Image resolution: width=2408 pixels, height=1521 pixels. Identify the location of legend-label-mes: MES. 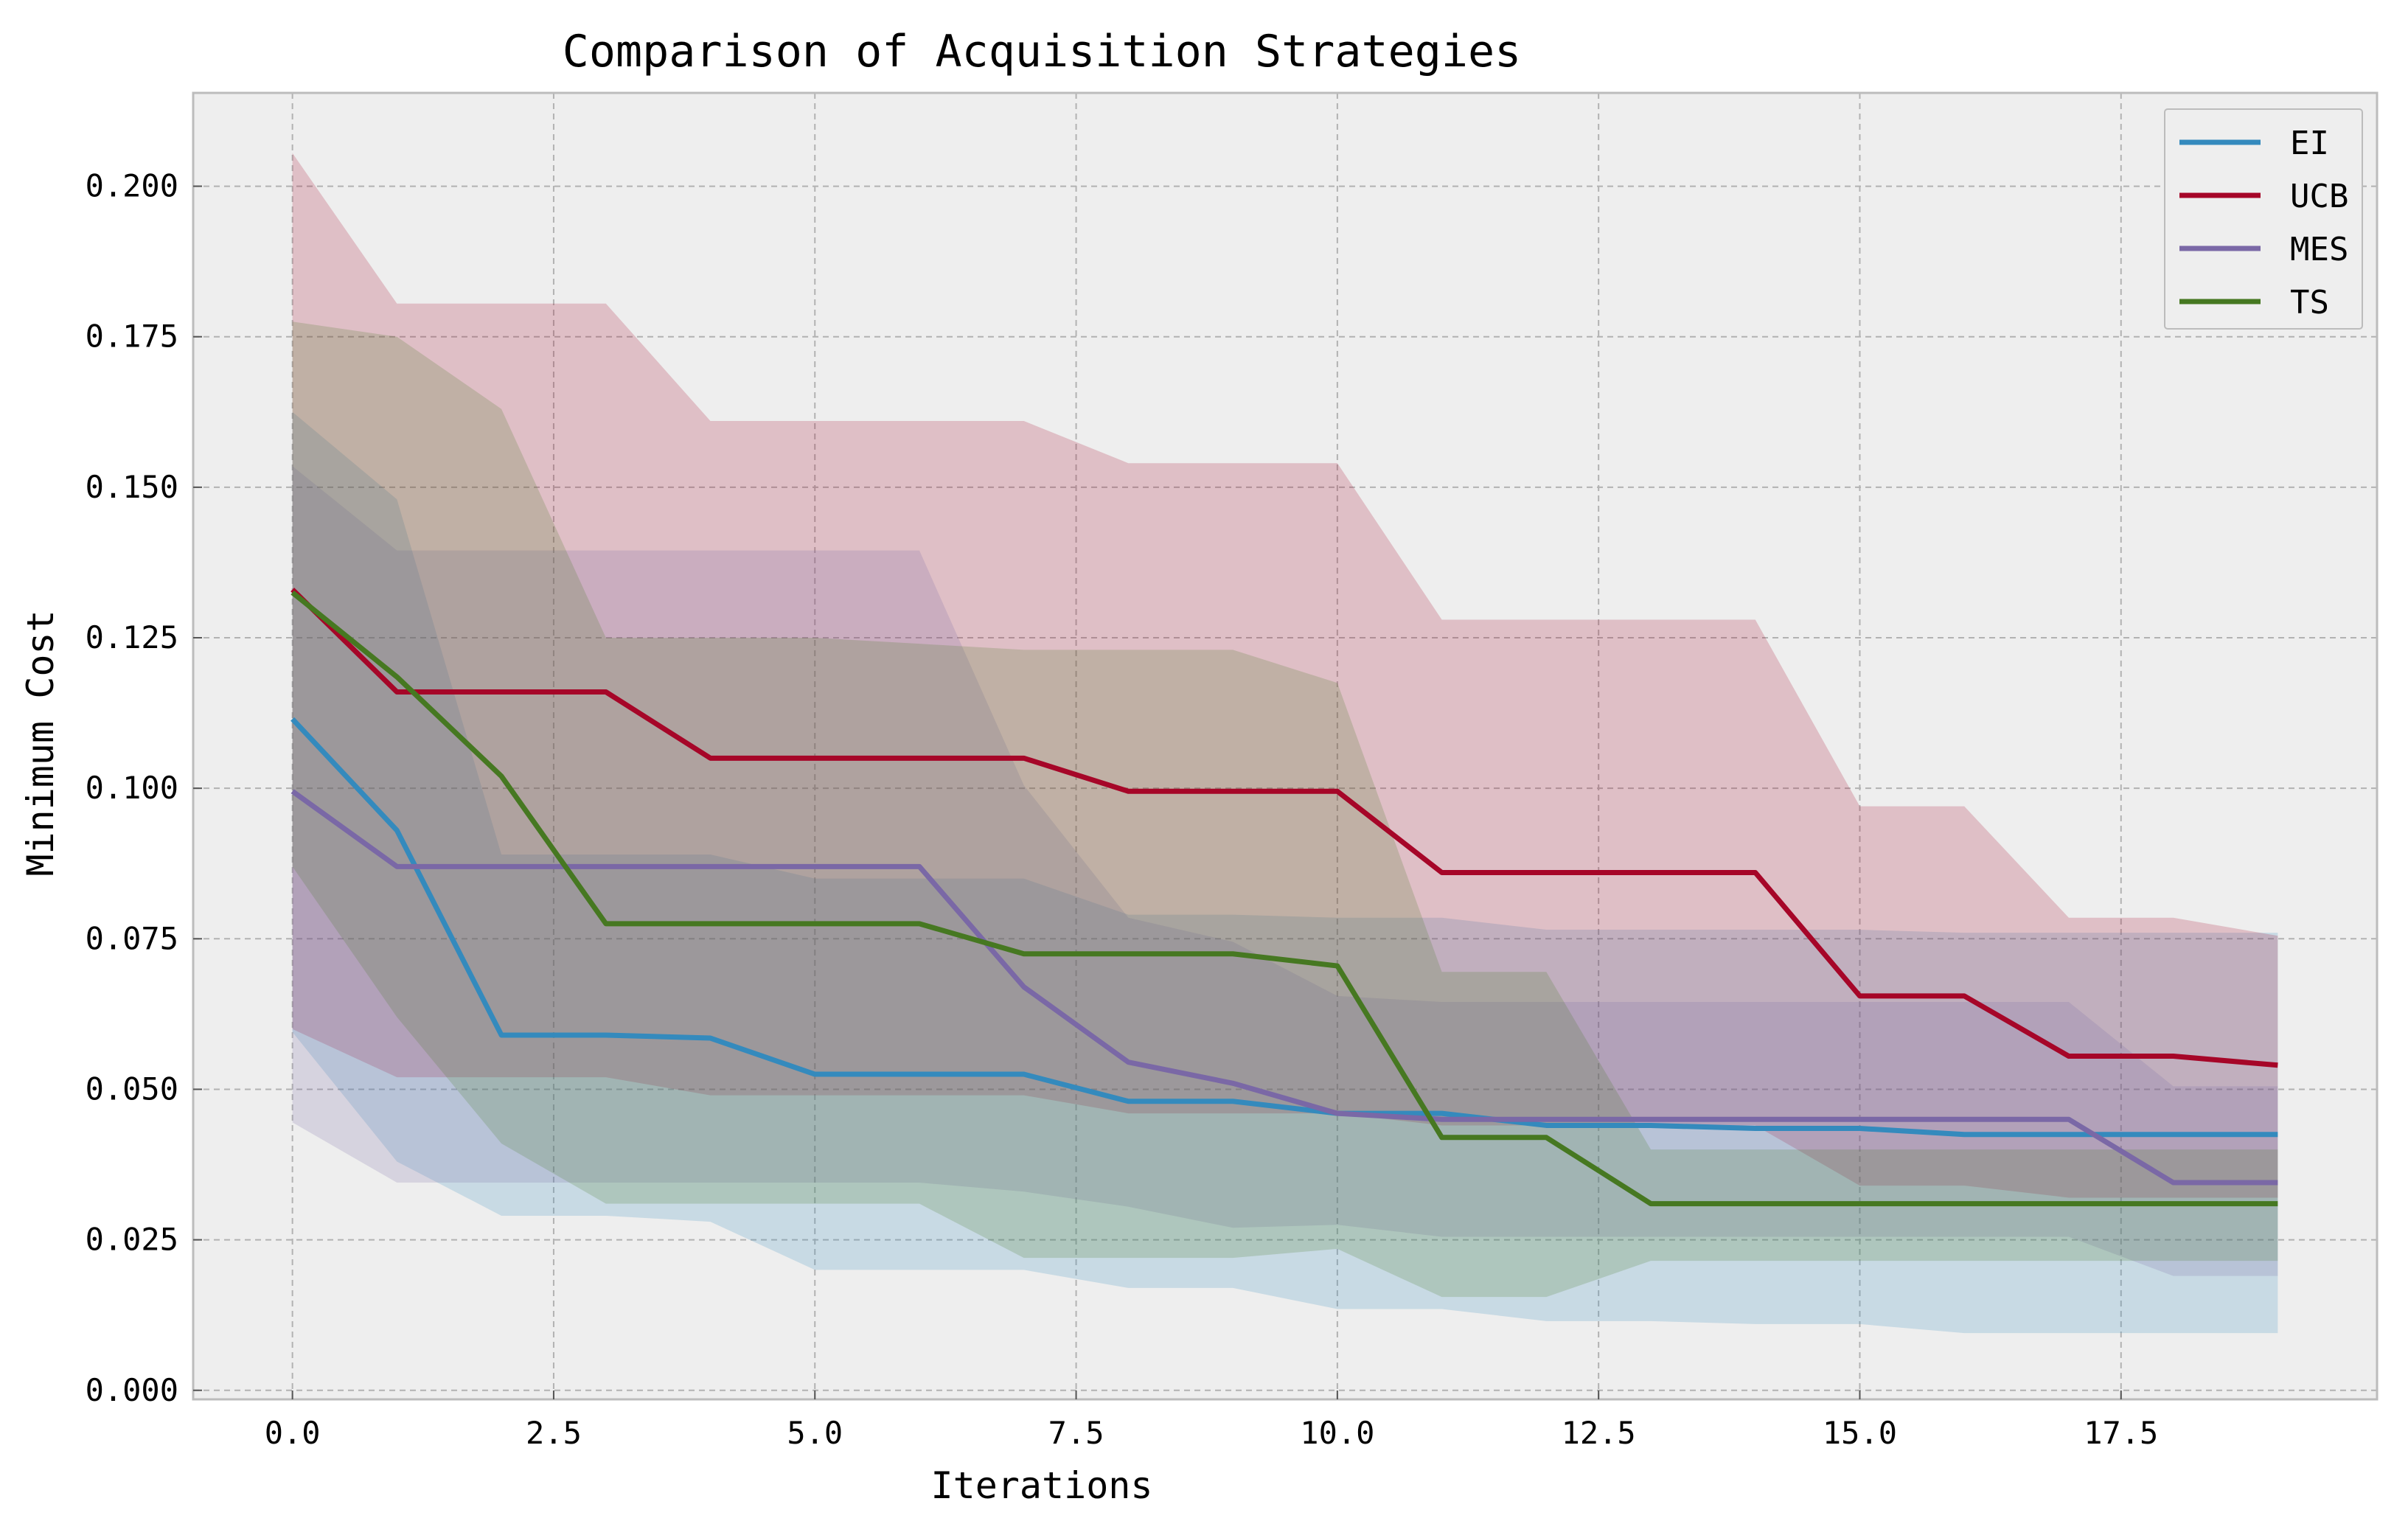
(2319, 249).